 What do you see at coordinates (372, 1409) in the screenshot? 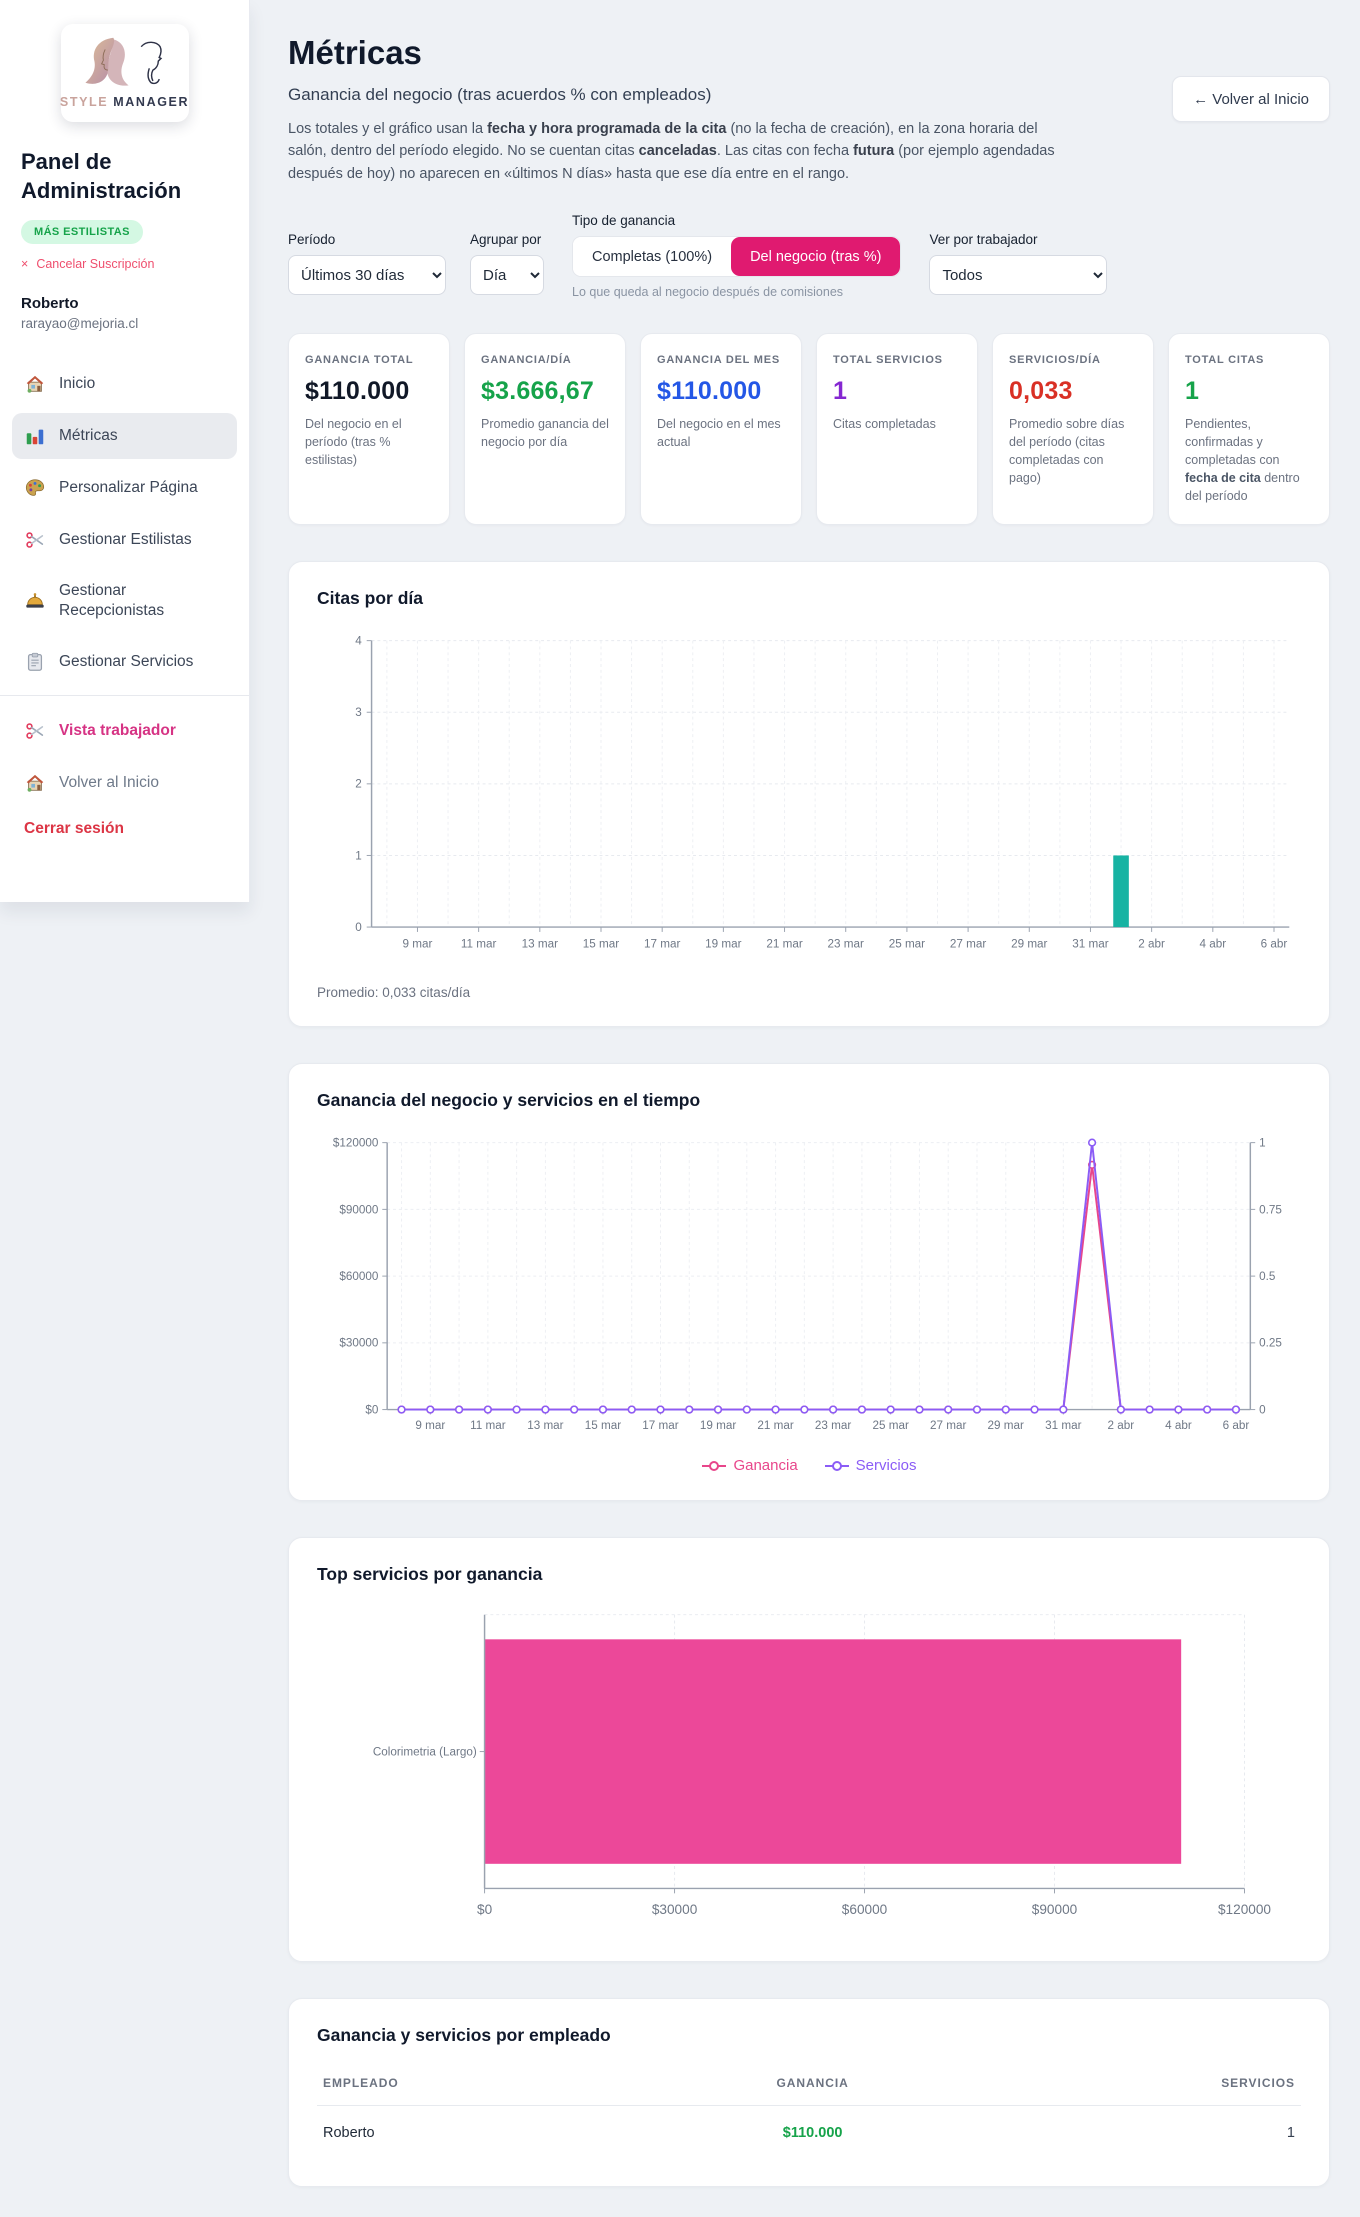
I see `left-tick-label: $0` at bounding box center [372, 1409].